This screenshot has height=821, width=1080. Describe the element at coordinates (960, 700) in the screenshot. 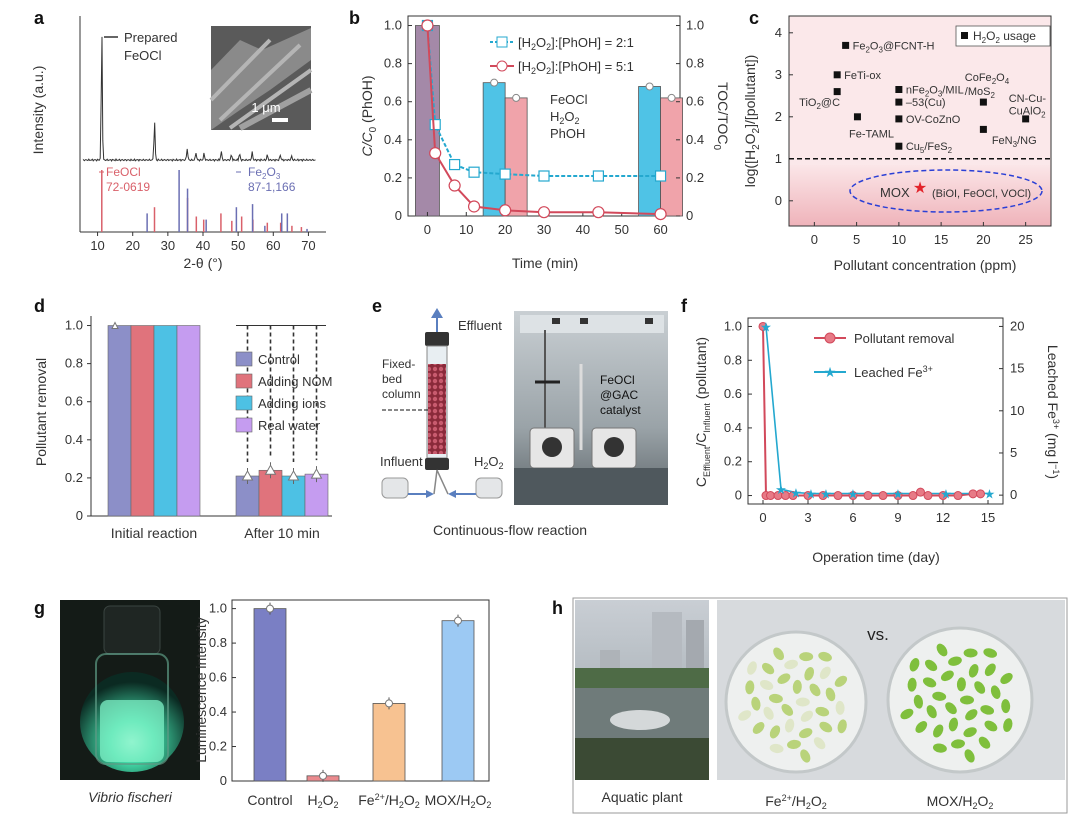

I see `h-dish-mox` at that location.